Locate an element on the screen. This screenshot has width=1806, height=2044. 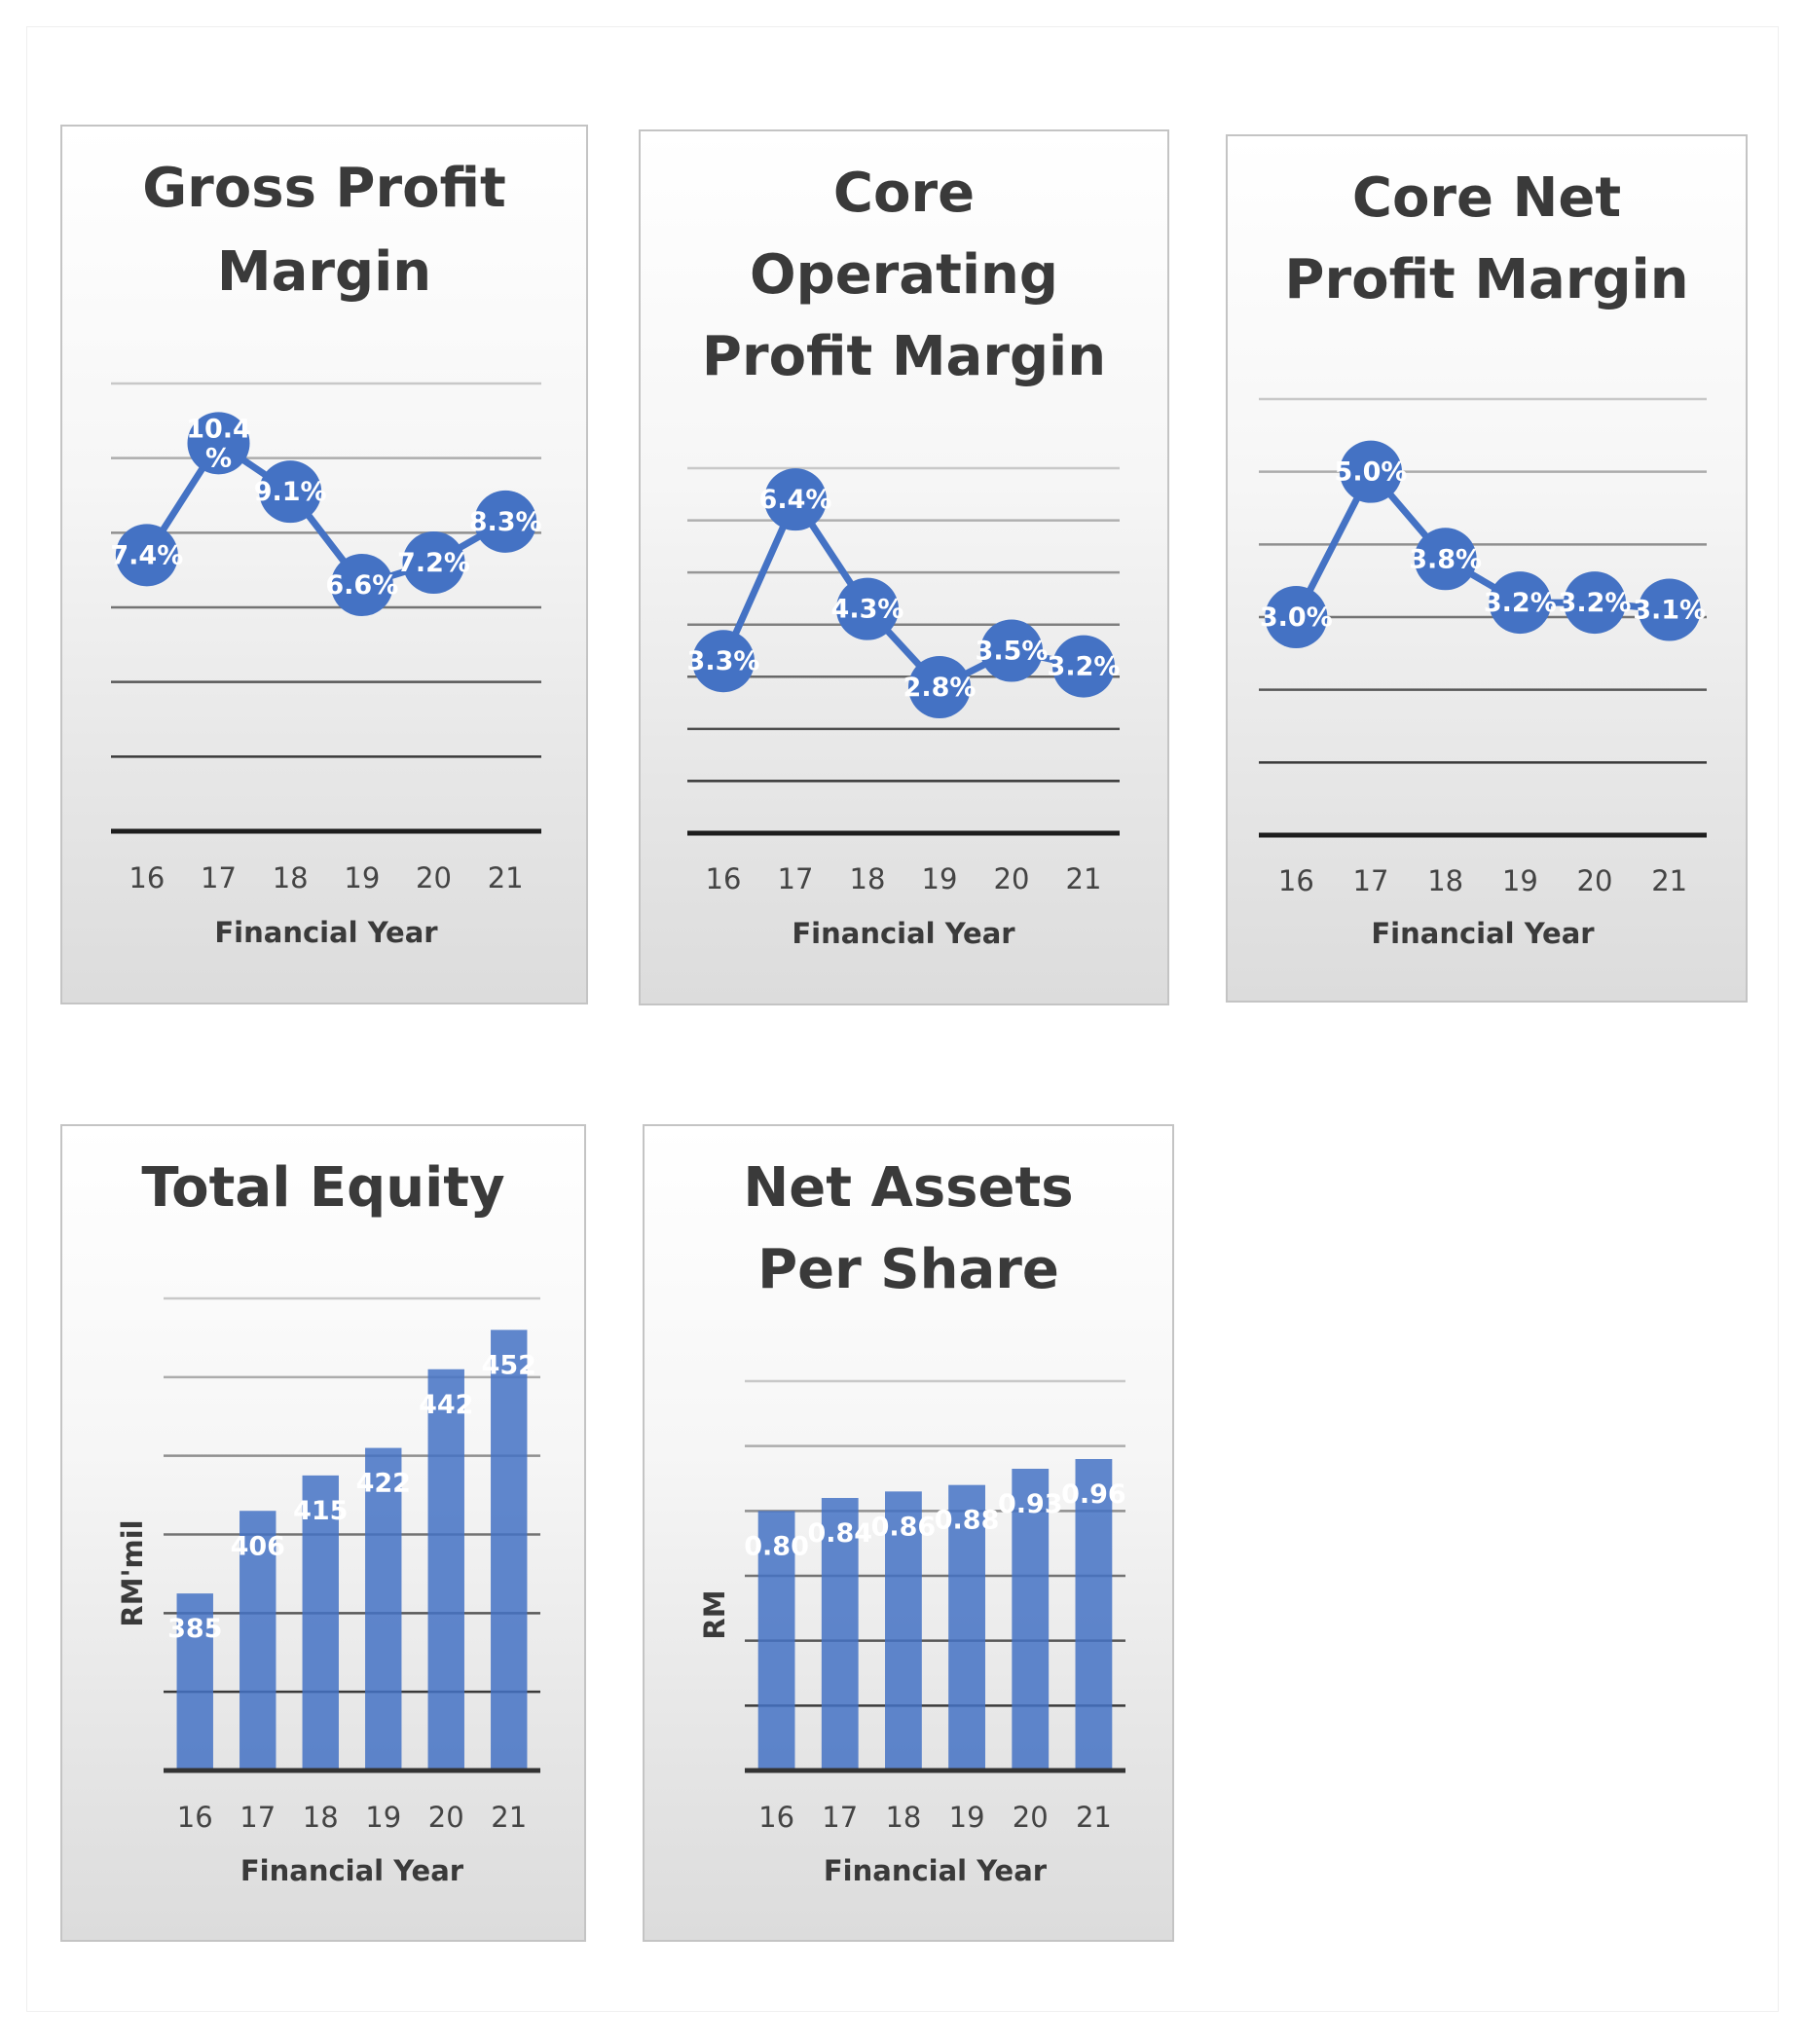
data-label: 7.2% is located at coordinates (433, 563).